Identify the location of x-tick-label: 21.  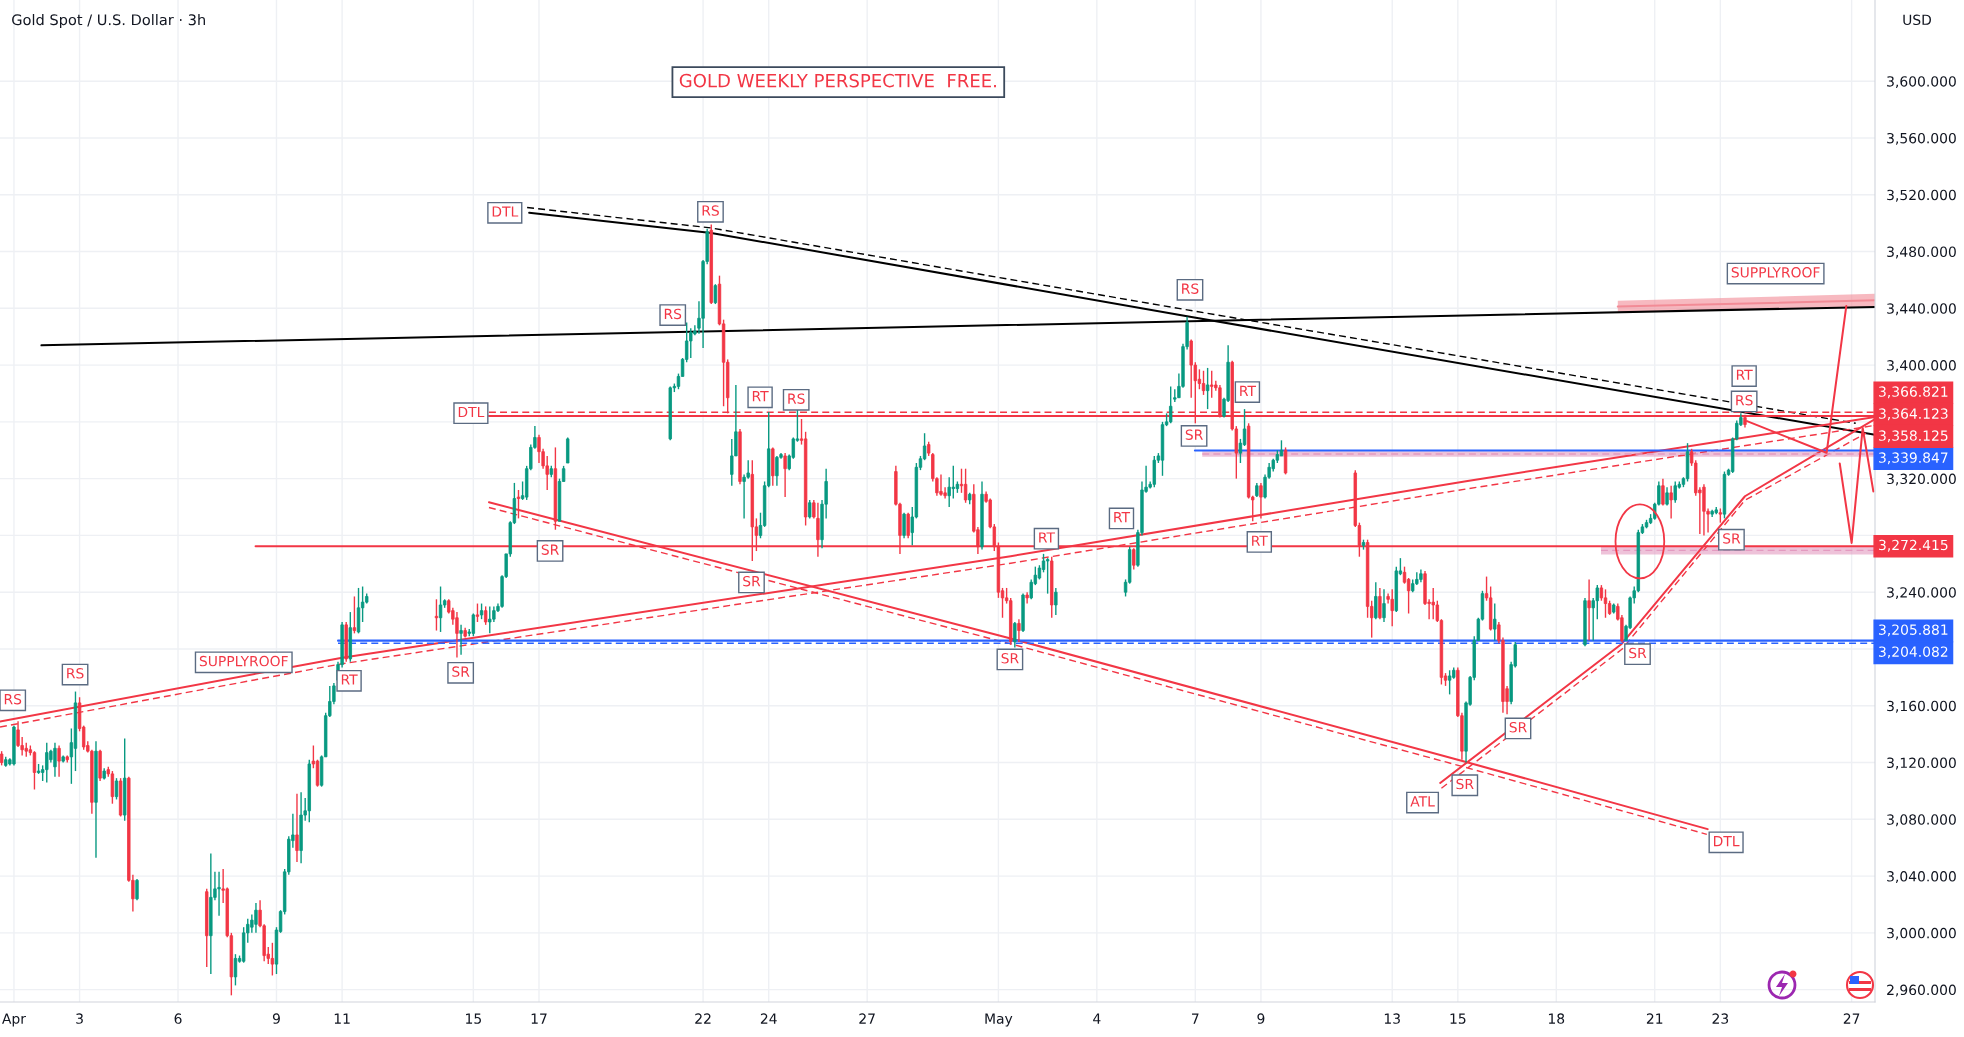
(1654, 1018).